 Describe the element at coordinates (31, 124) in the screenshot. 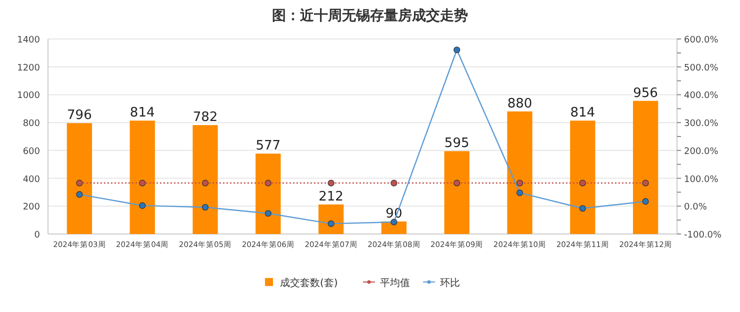

I see `y-tick-label: 800` at that location.